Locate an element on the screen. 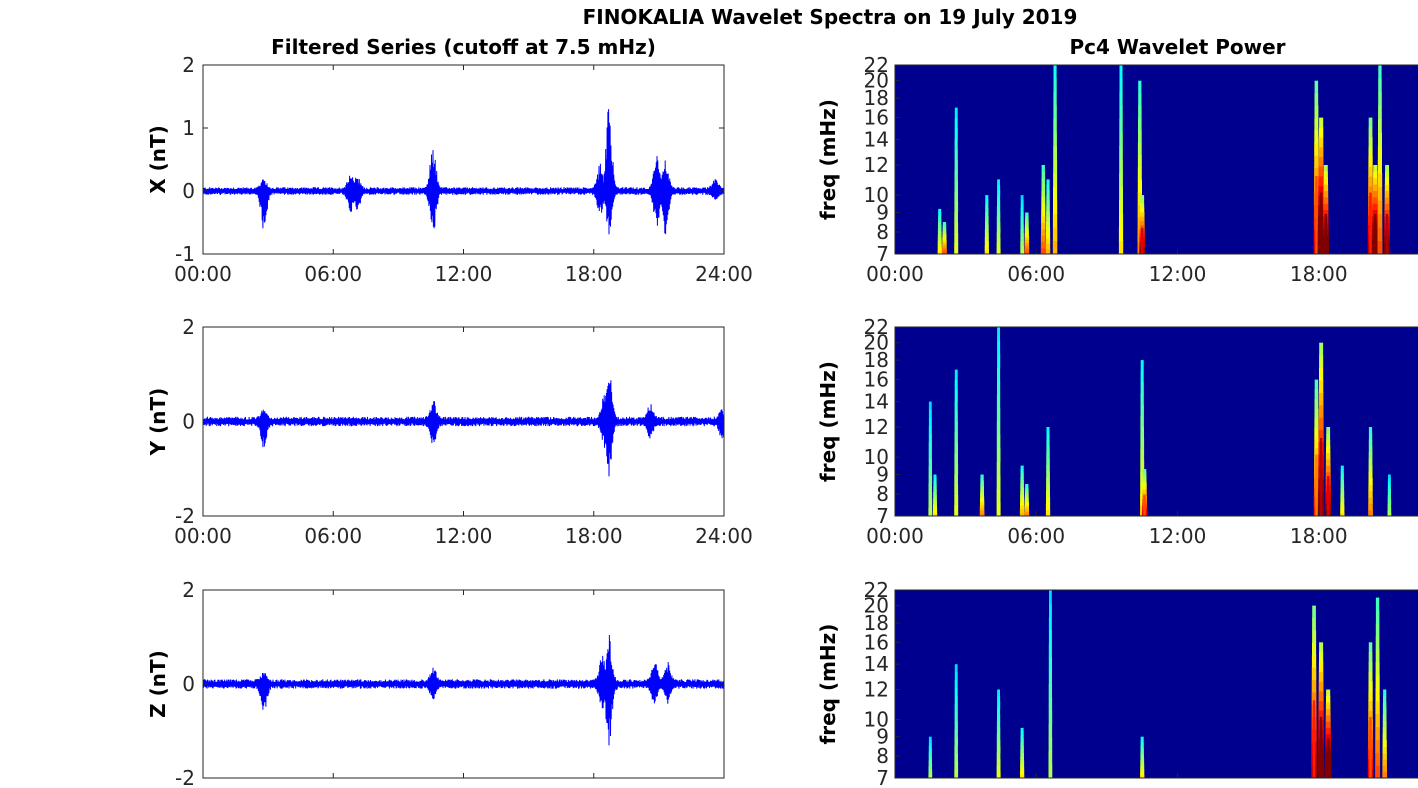 Image resolution: width=1418 pixels, height=788 pixels. x-tick-label: 24:00 is located at coordinates (724, 536).